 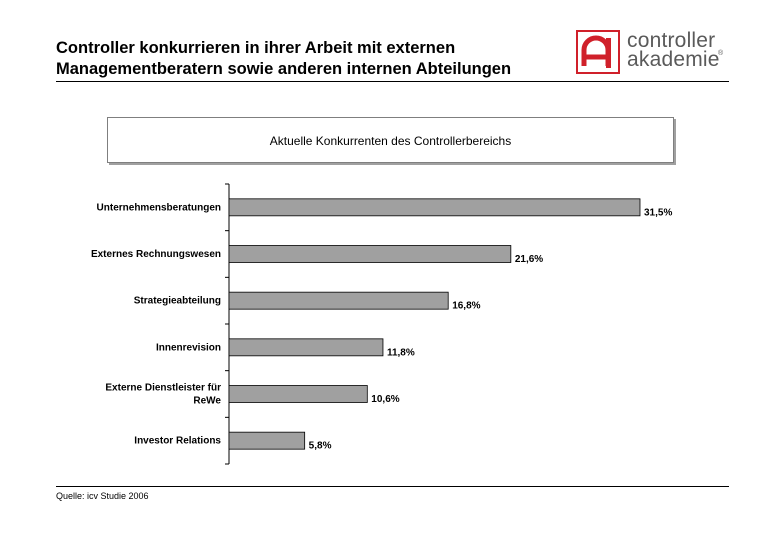 I want to click on logo-text: controller akademie, so click(x=673, y=50).